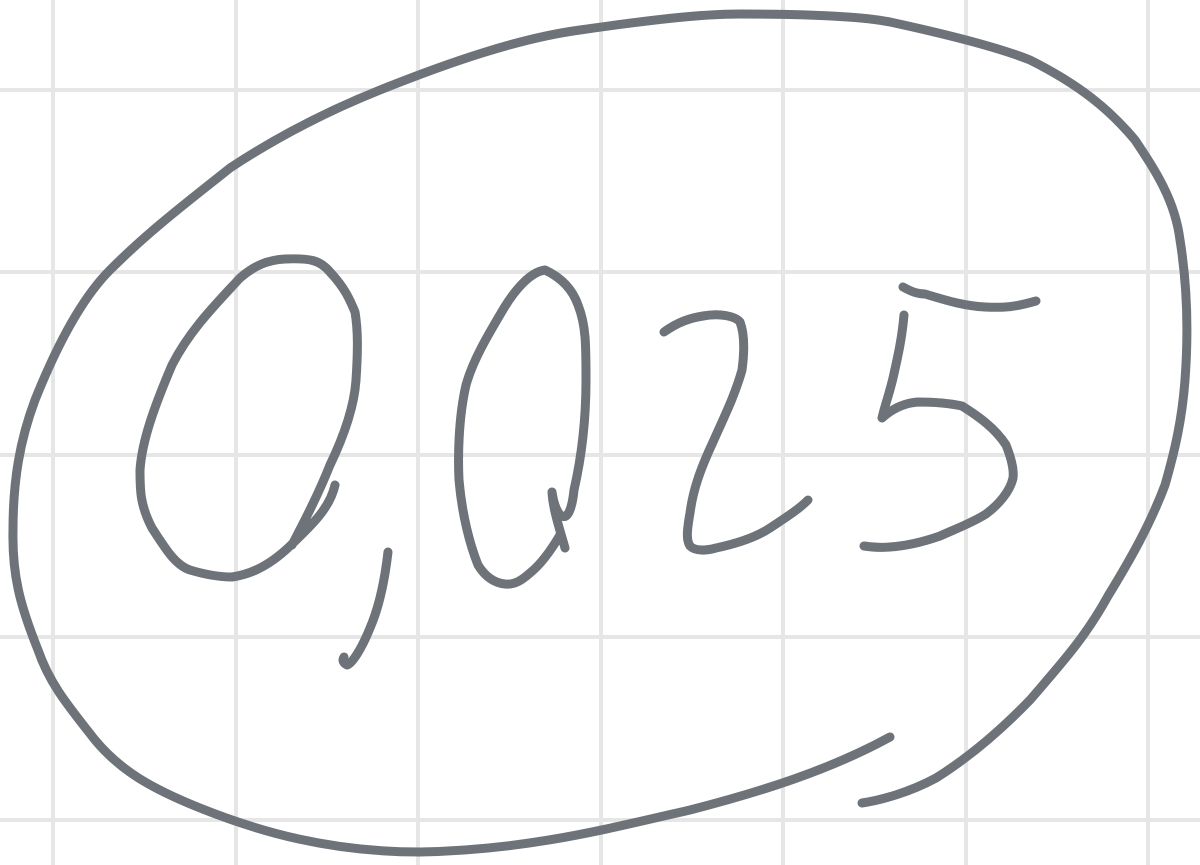 This screenshot has width=1200, height=865. What do you see at coordinates (736, 432) in the screenshot?
I see `digit-two` at bounding box center [736, 432].